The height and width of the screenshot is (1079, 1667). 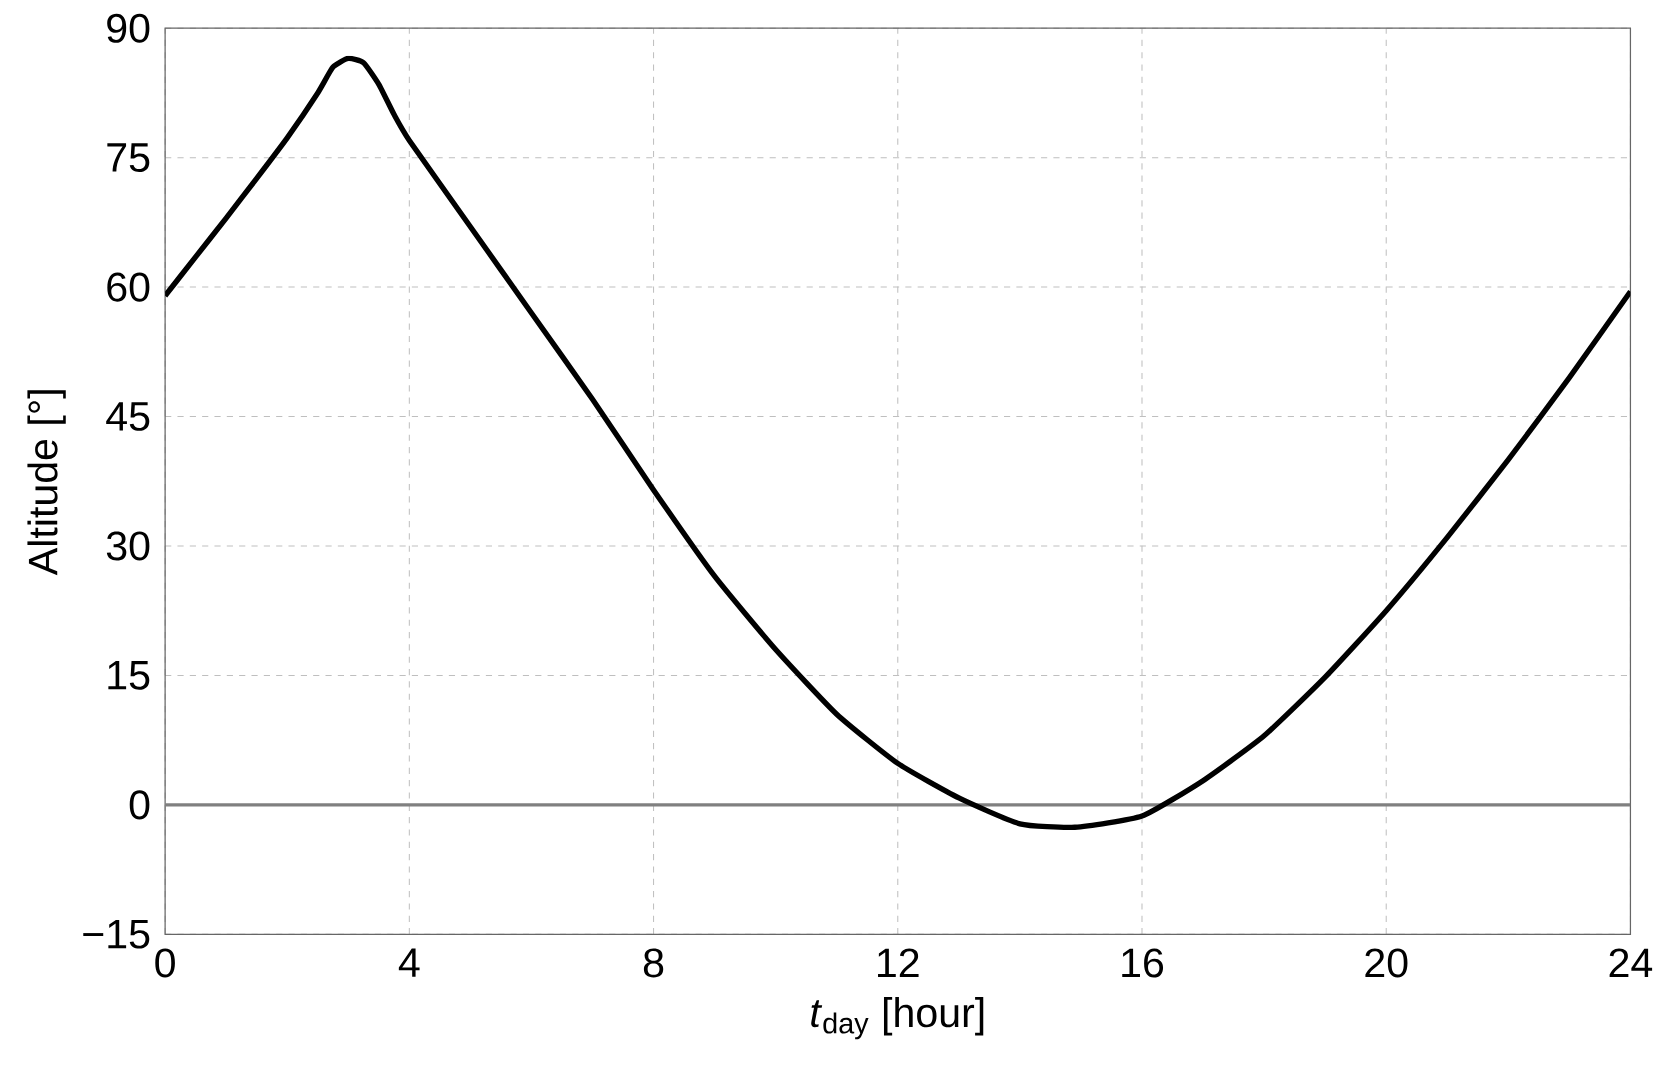 What do you see at coordinates (653, 963) in the screenshot?
I see `x-tick-label: 8` at bounding box center [653, 963].